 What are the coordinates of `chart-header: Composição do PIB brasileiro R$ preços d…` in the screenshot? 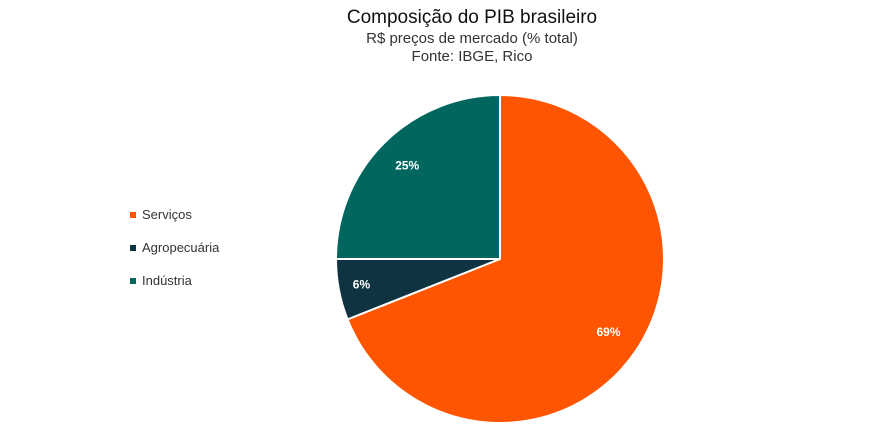 It's located at (443, 36).